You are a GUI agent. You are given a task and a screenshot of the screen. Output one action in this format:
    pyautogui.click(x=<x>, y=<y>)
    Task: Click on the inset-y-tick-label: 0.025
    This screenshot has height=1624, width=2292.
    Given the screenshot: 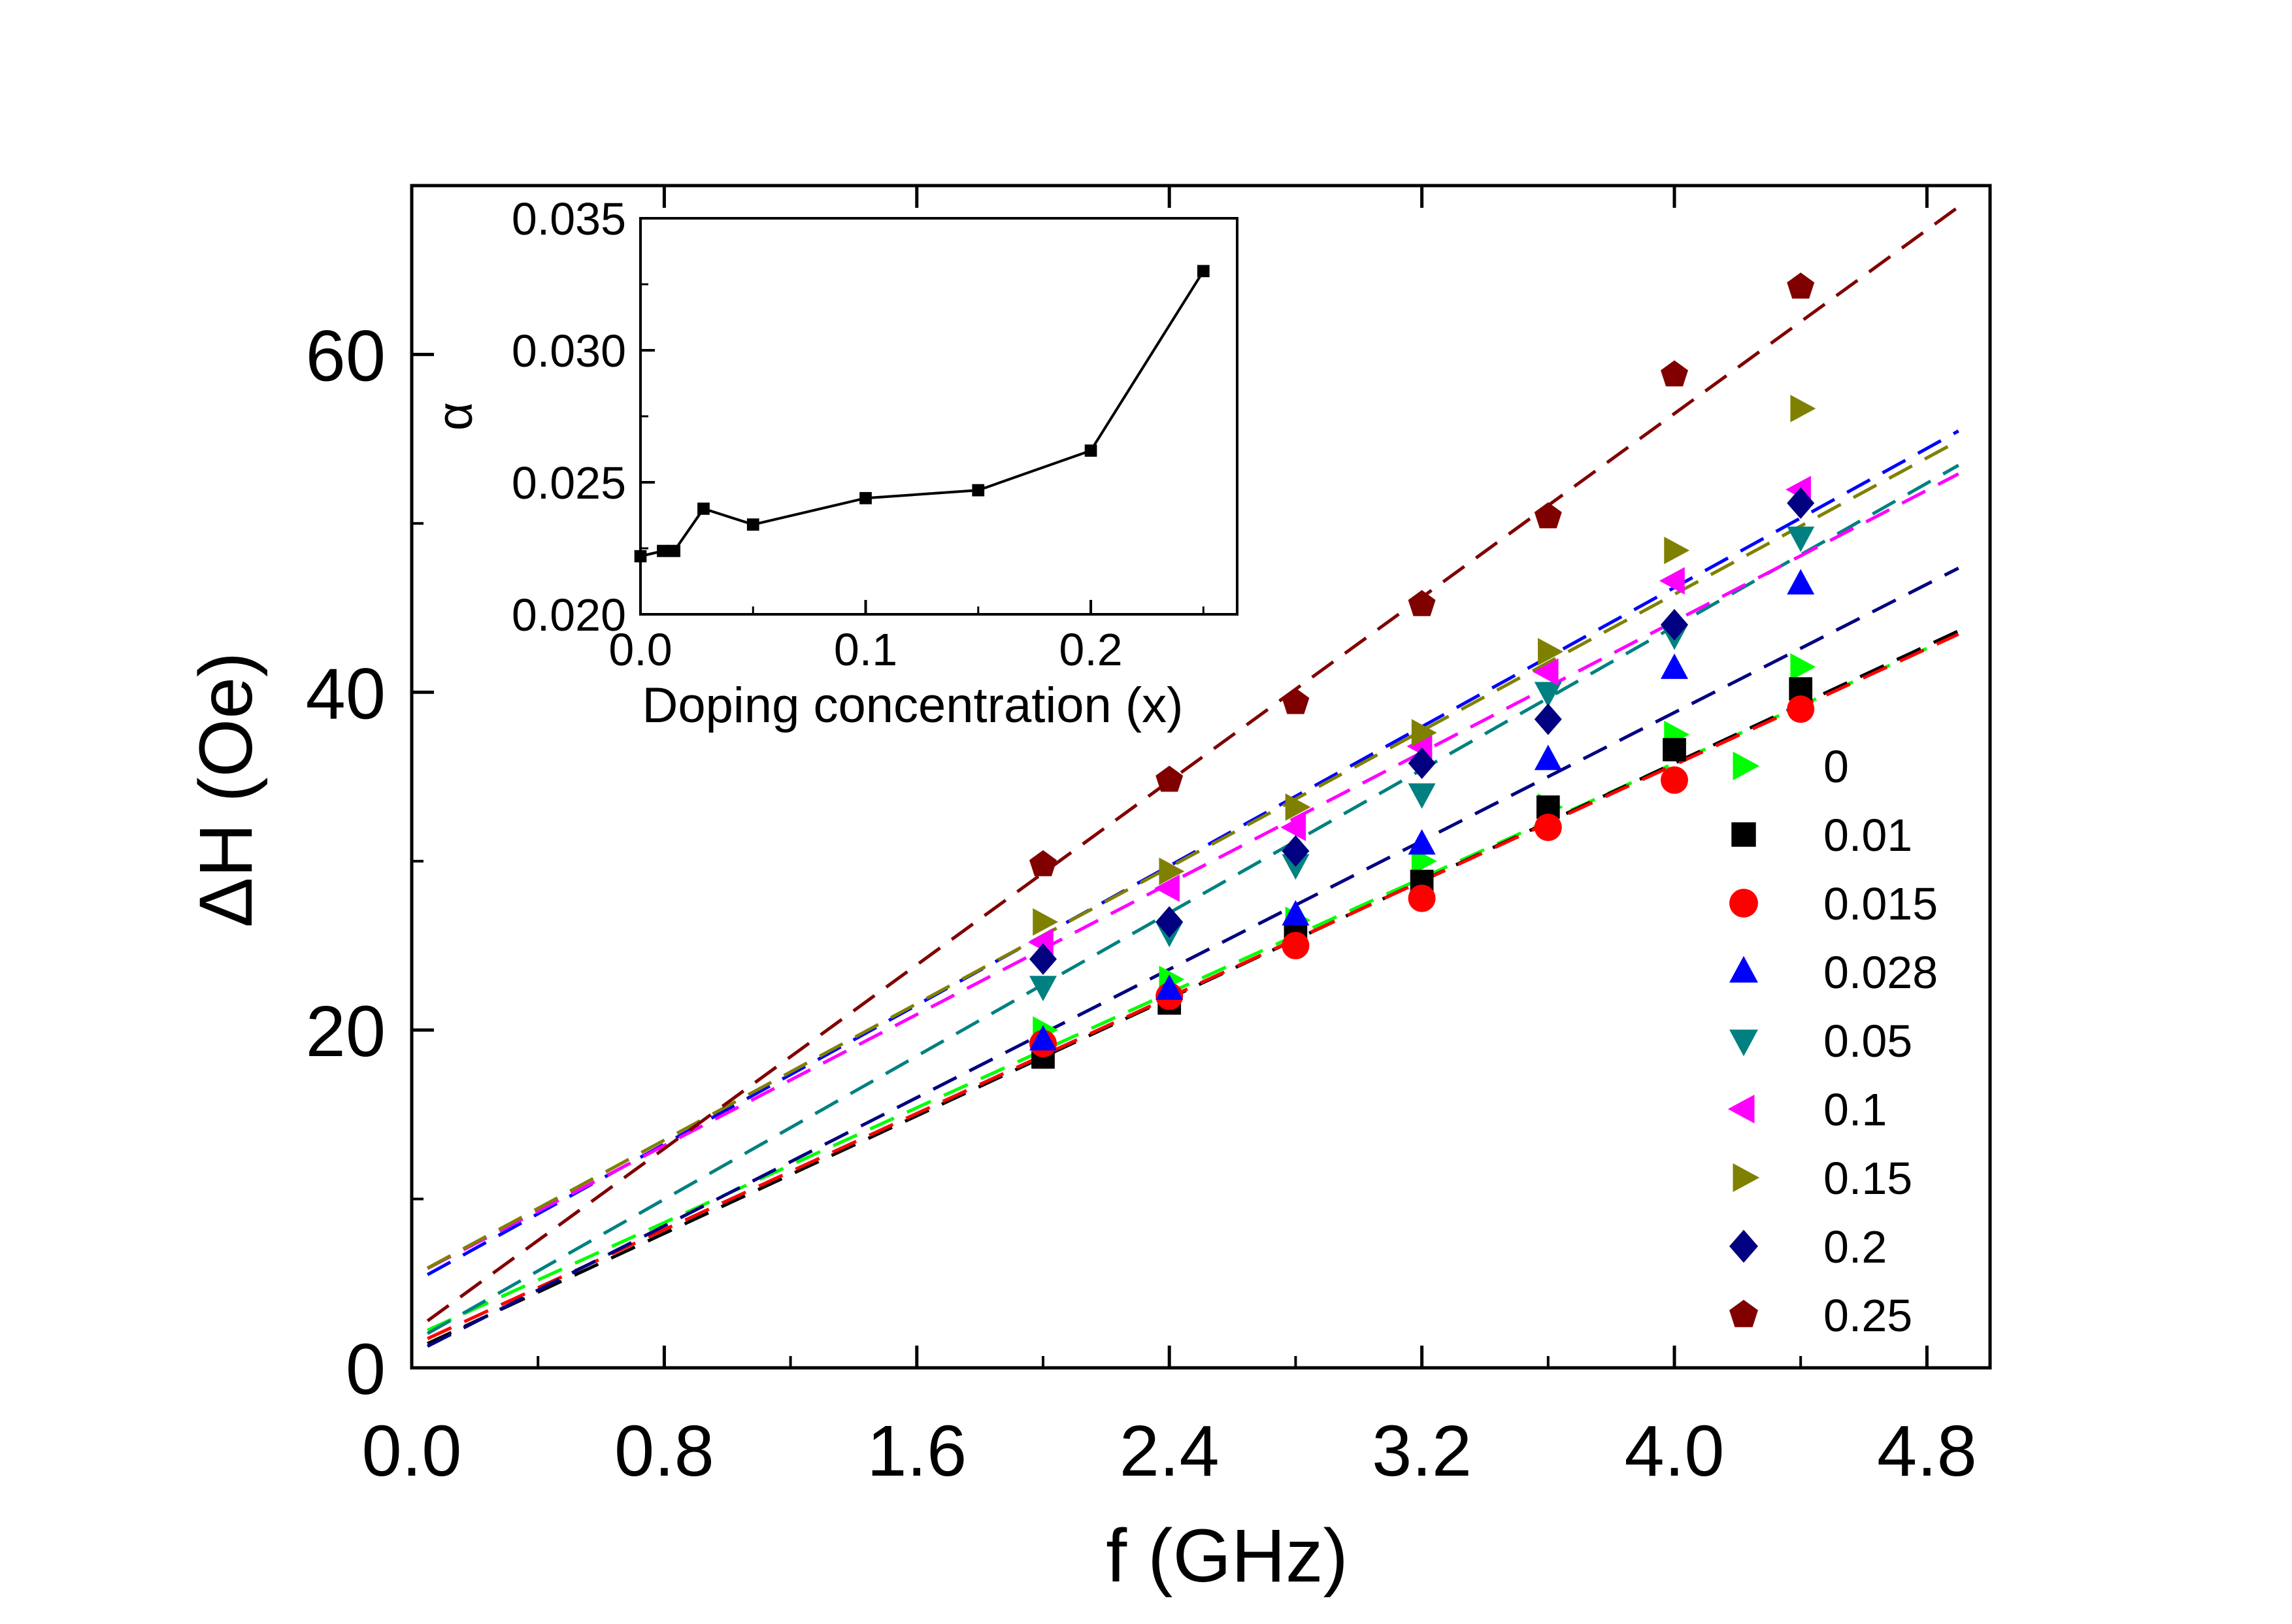 What is the action you would take?
    pyautogui.click(x=569, y=483)
    